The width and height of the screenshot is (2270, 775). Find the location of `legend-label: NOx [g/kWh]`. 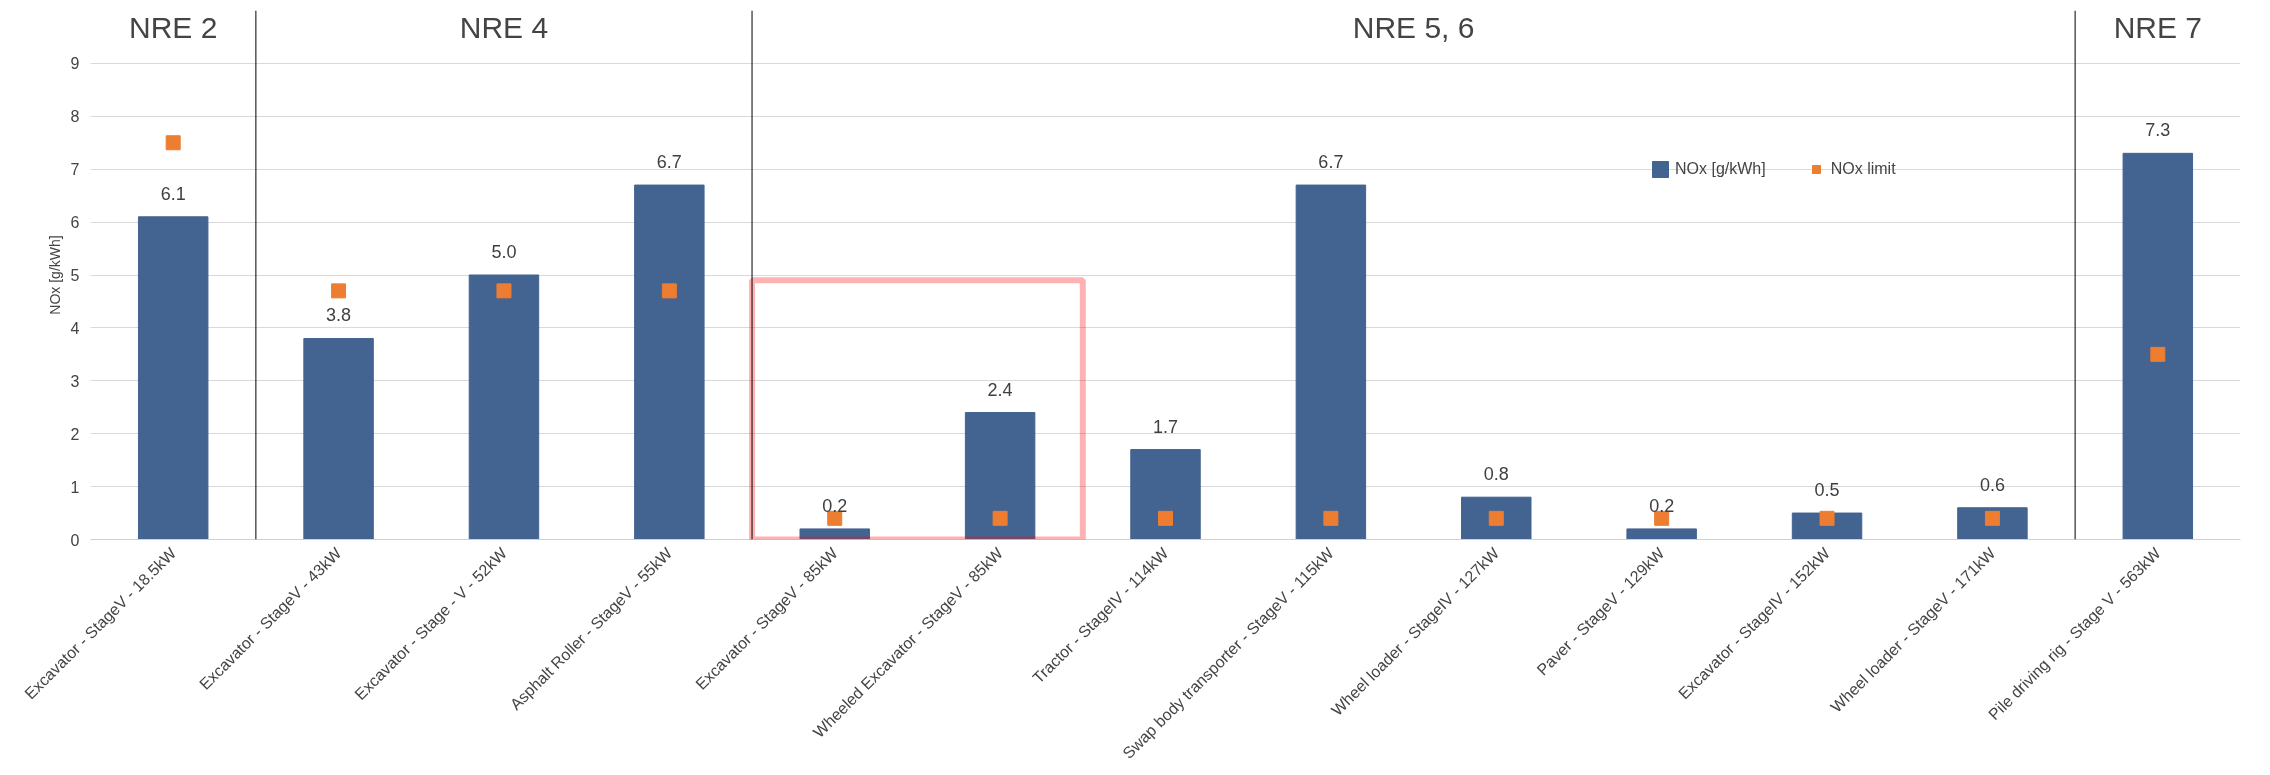

legend-label: NOx [g/kWh] is located at coordinates (1720, 169).